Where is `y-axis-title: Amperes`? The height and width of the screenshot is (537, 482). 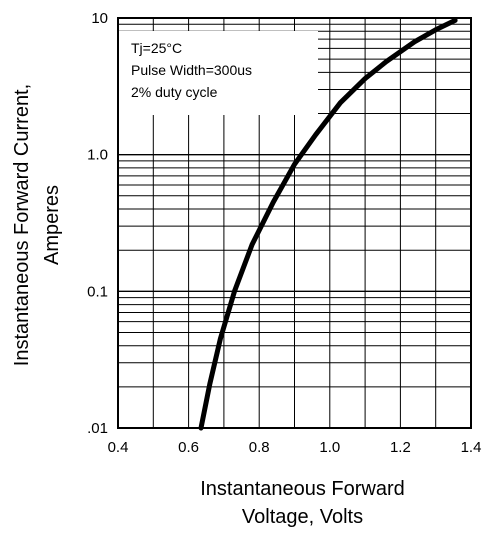 y-axis-title: Amperes is located at coordinates (52, 225).